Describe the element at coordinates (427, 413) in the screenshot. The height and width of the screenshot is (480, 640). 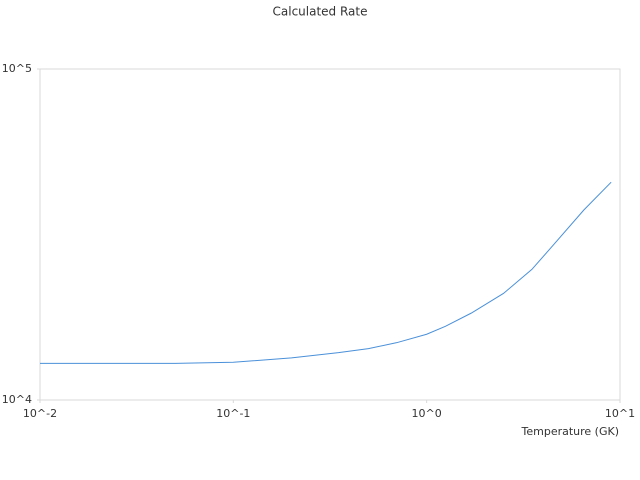
I see `x-tick-label: 10^0` at that location.